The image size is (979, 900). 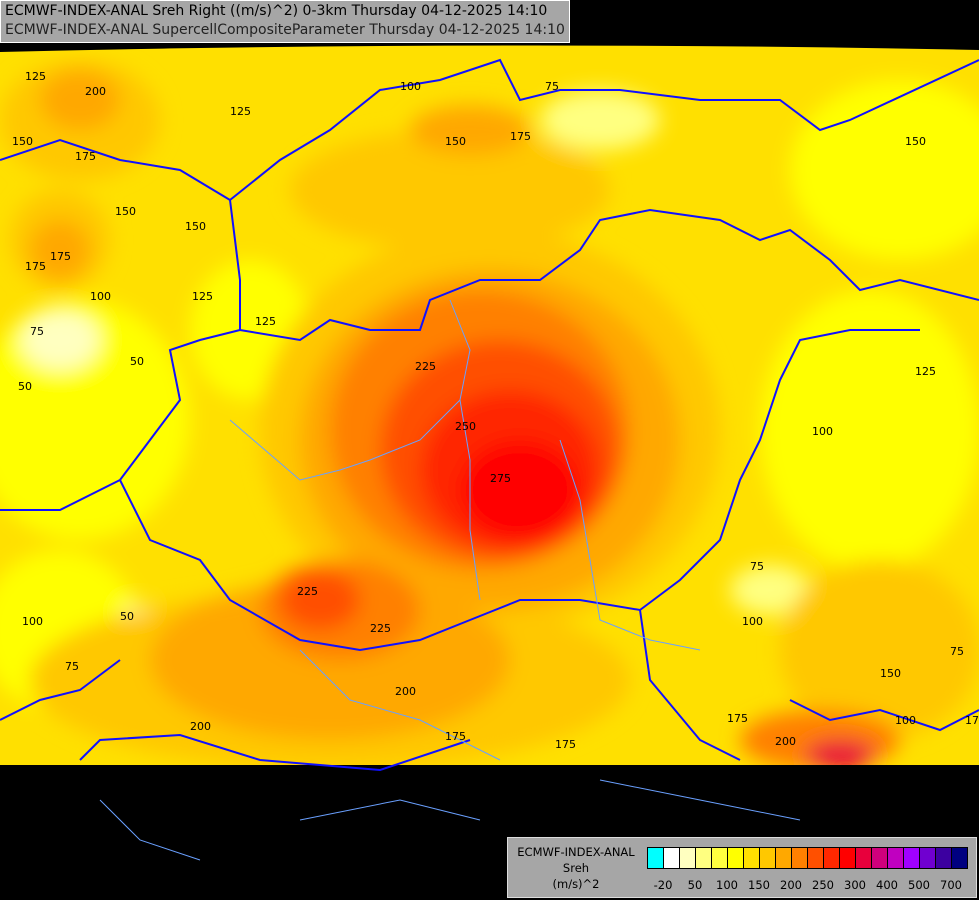 What do you see at coordinates (663, 885) in the screenshot?
I see `legend-tick-label: -20` at bounding box center [663, 885].